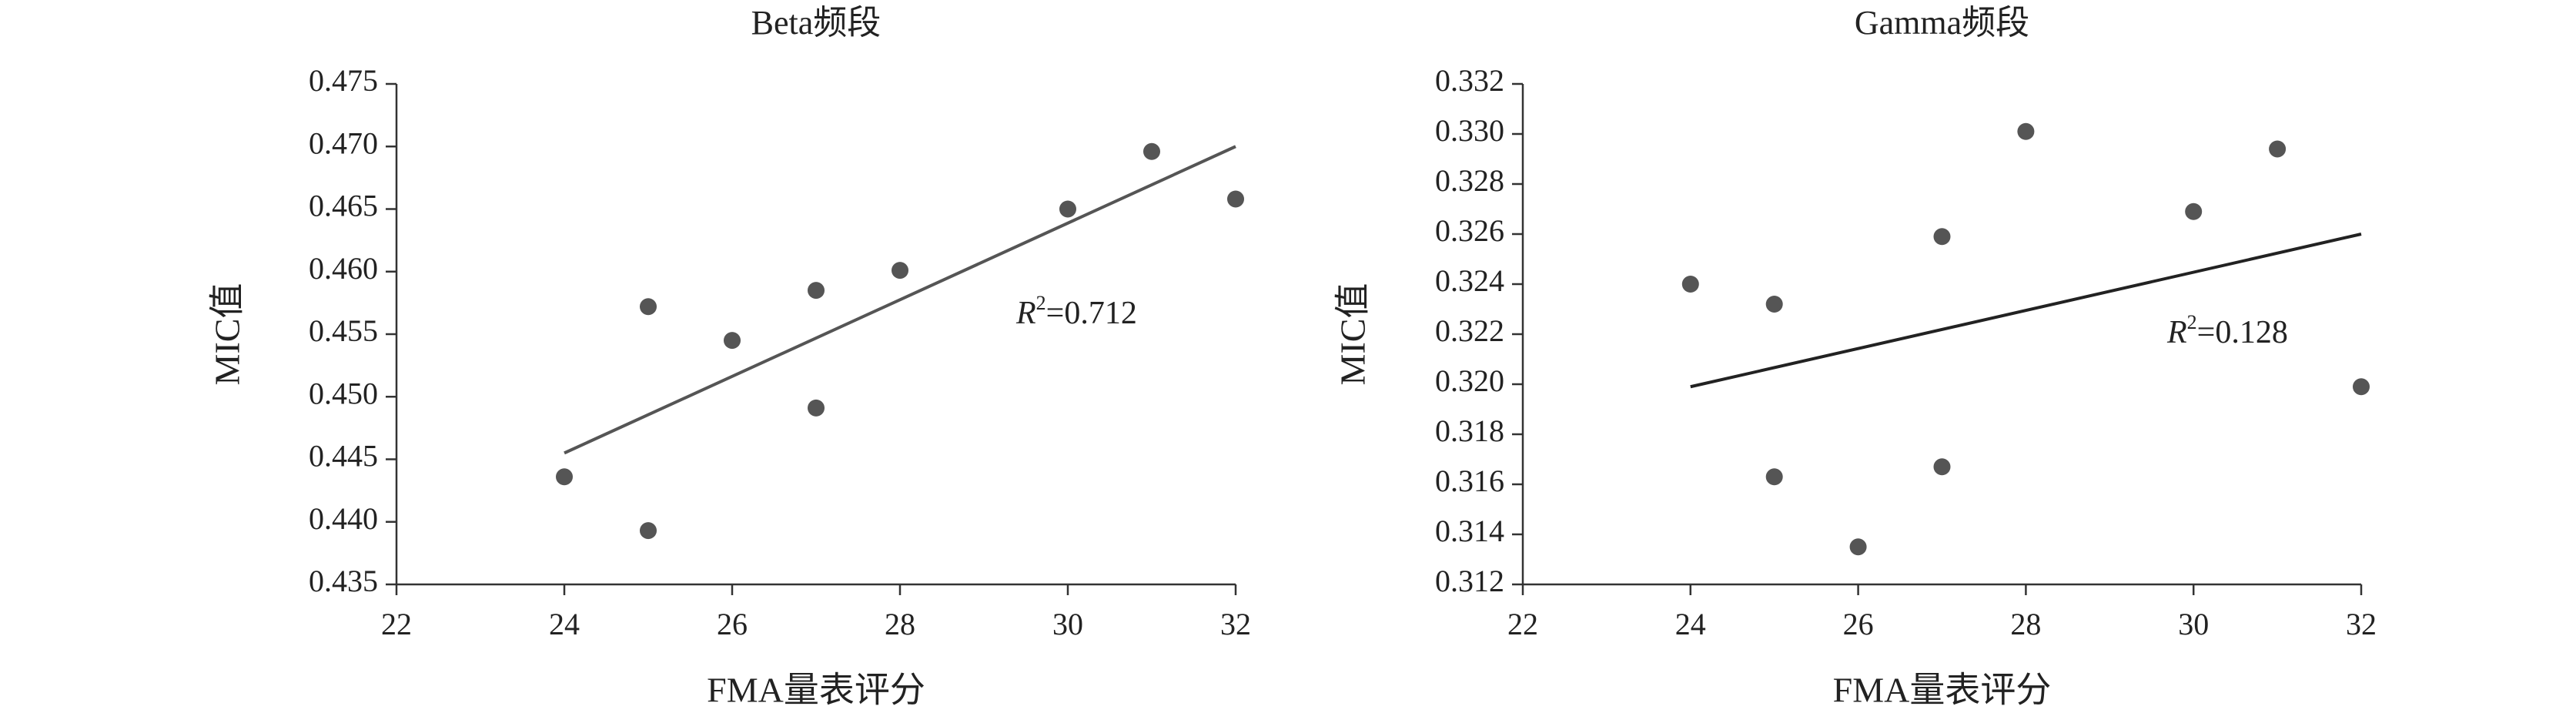 The width and height of the screenshot is (2576, 723). What do you see at coordinates (343, 456) in the screenshot?
I see `y-tick-label: 0.445` at bounding box center [343, 456].